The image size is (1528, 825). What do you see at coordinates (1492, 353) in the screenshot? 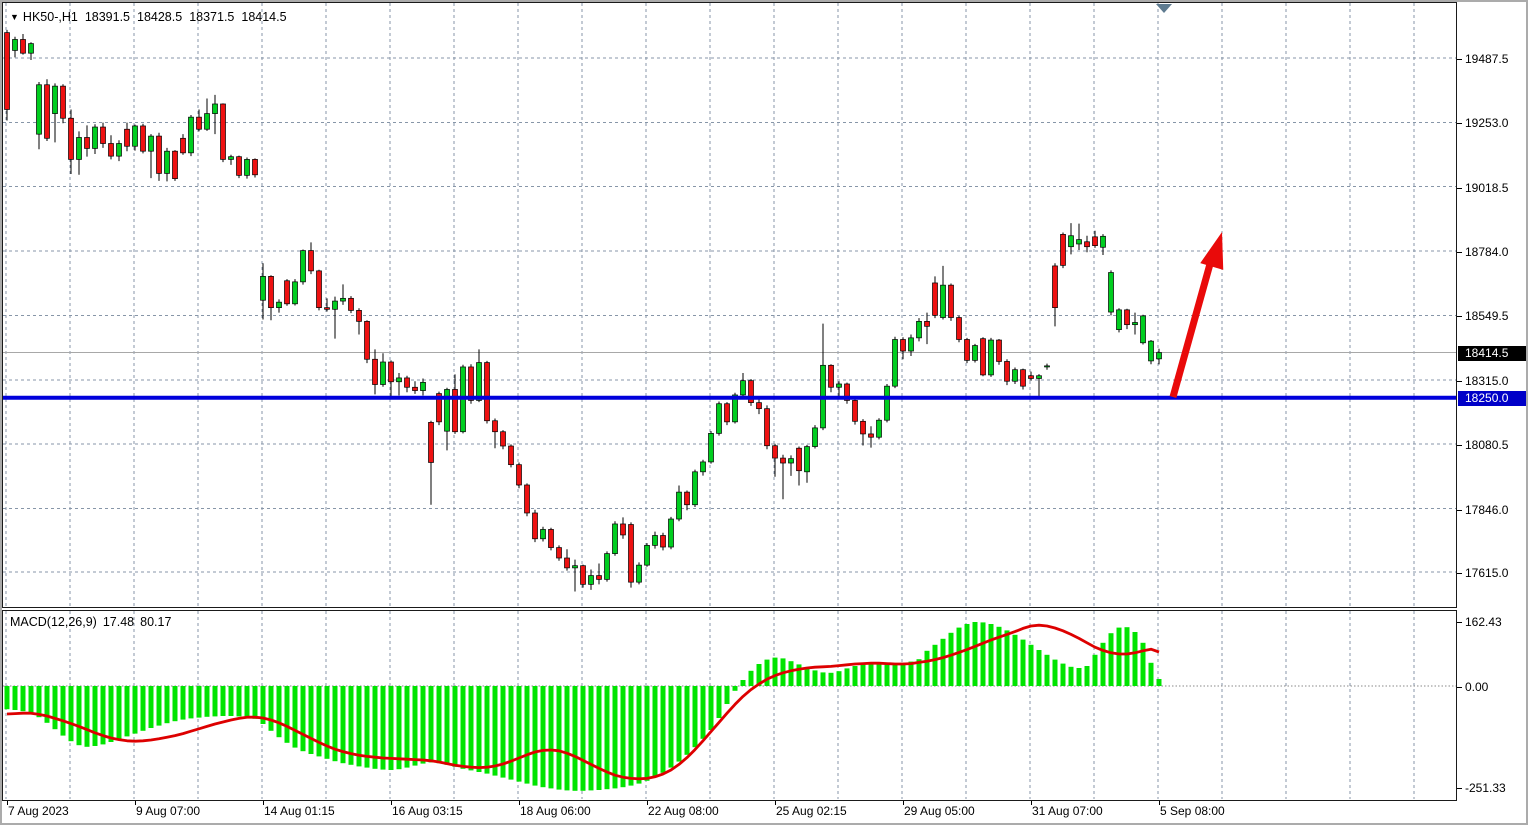
I see `current-price-badge: 18414.5` at bounding box center [1492, 353].